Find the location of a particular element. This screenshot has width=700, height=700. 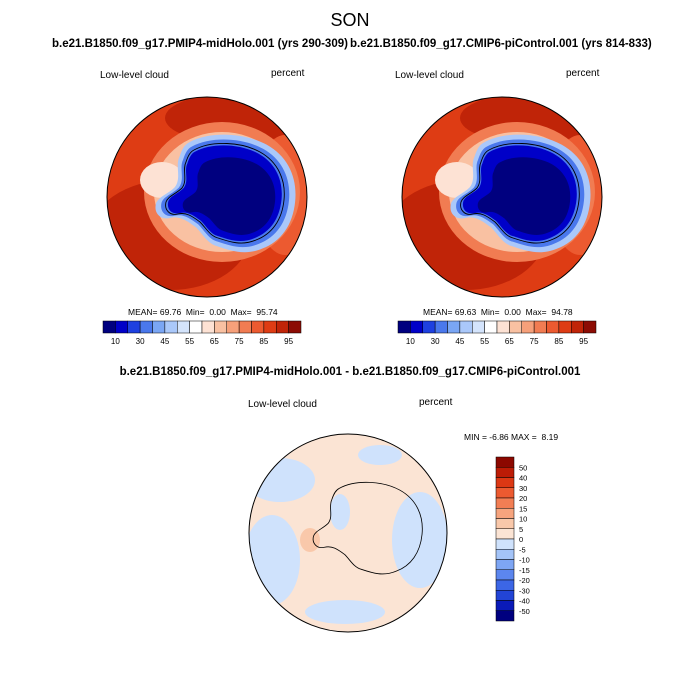

panel2-map-border is located at coordinates (502, 197).